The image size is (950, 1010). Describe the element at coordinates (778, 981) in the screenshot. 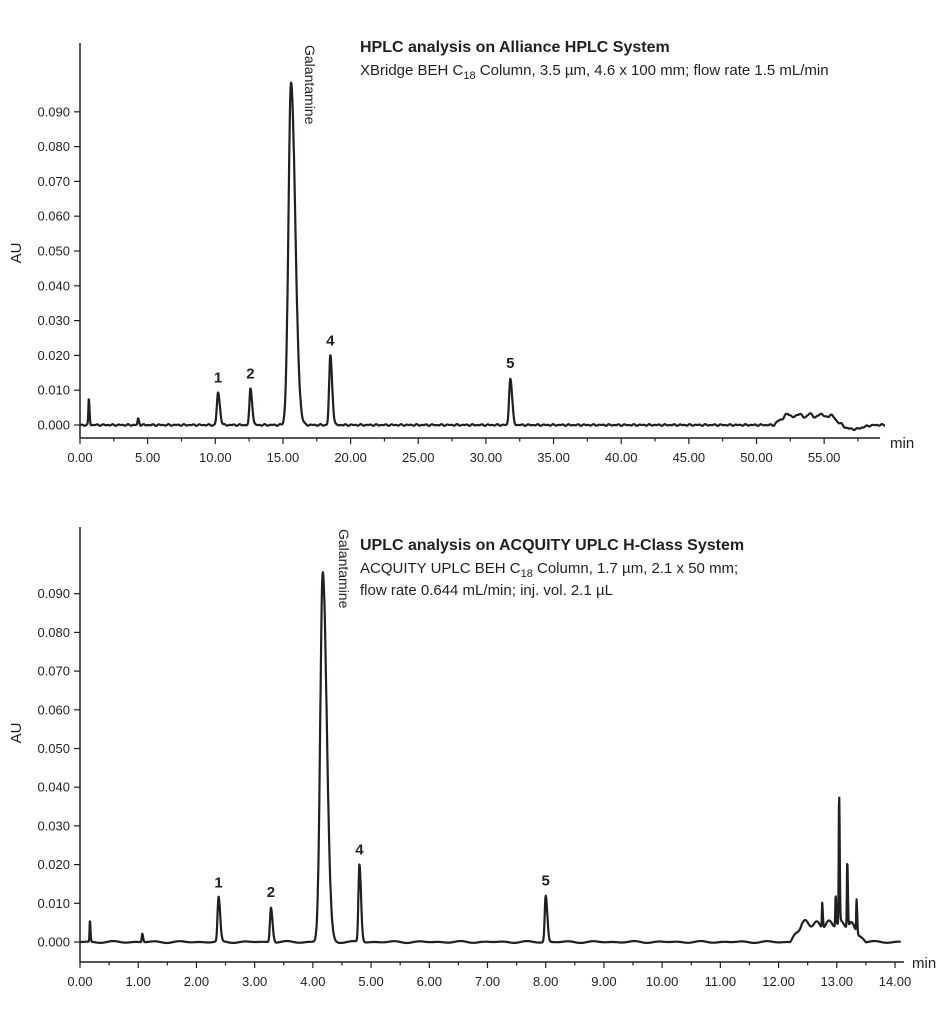

I see `uplc-x-tick-label: 12.00` at that location.